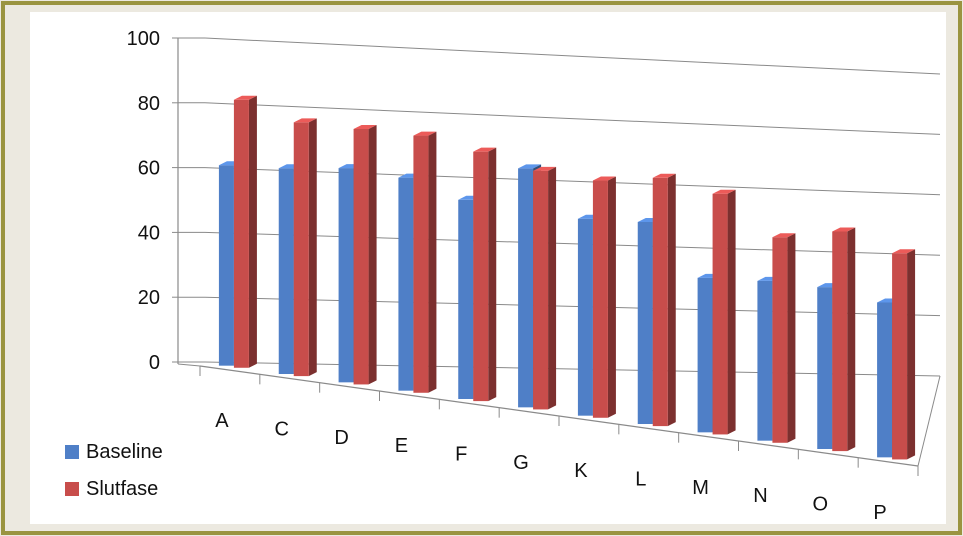  What do you see at coordinates (341, 438) in the screenshot?
I see `x-tick-label: D` at bounding box center [341, 438].